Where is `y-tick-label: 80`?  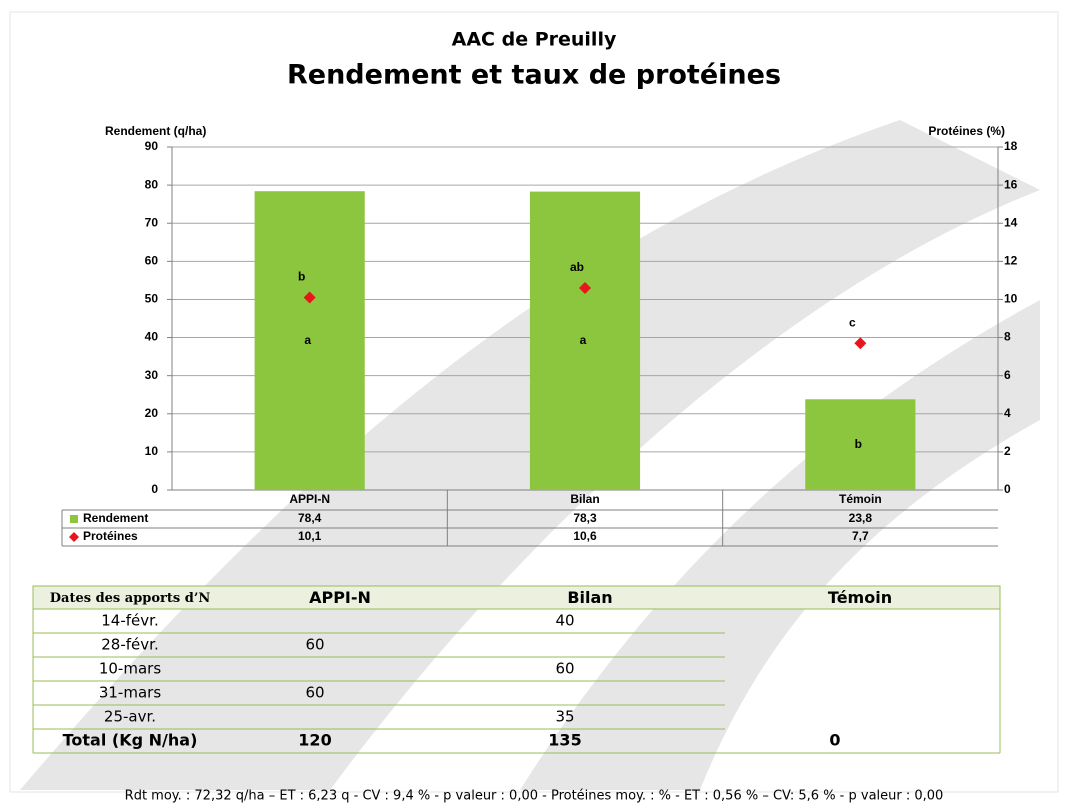
y-tick-label: 80 is located at coordinates (152, 184).